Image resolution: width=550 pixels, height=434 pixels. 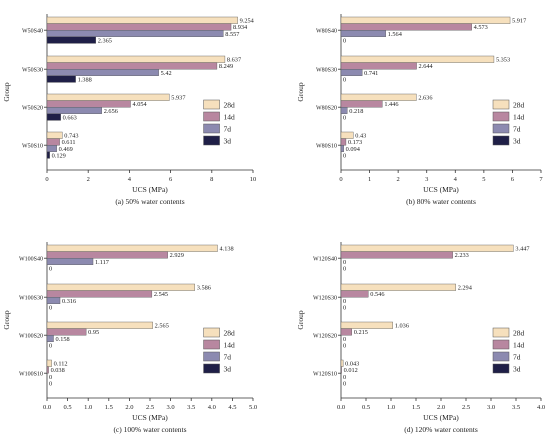 I want to click on data-label: 0.094, so click(x=353, y=149).